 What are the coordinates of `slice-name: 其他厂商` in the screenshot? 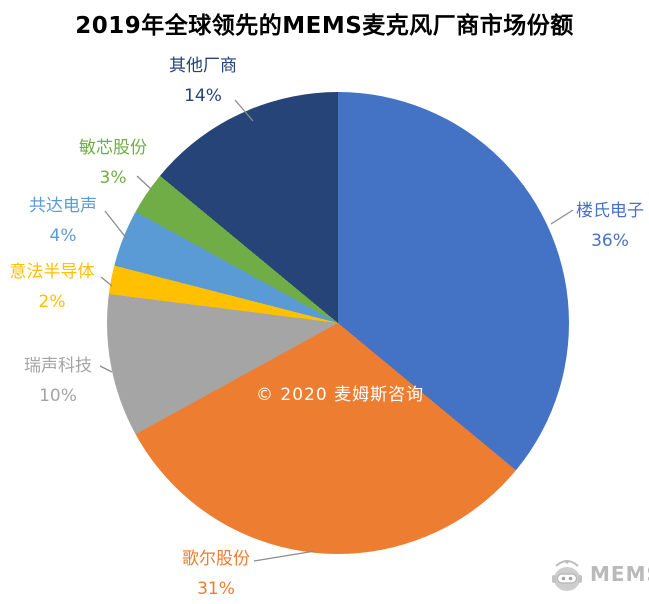 It's located at (203, 66).